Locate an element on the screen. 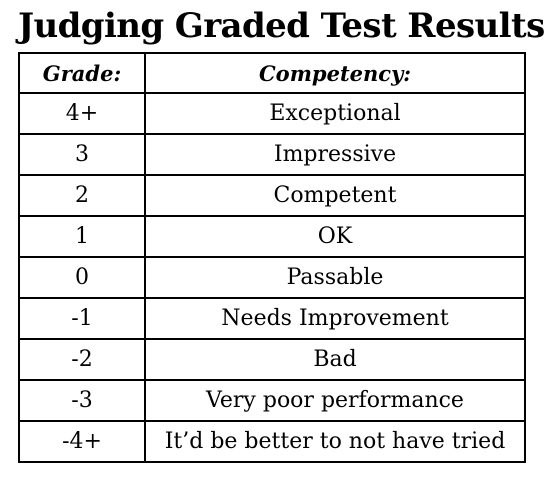  grade-cell: -3 is located at coordinates (82, 400).